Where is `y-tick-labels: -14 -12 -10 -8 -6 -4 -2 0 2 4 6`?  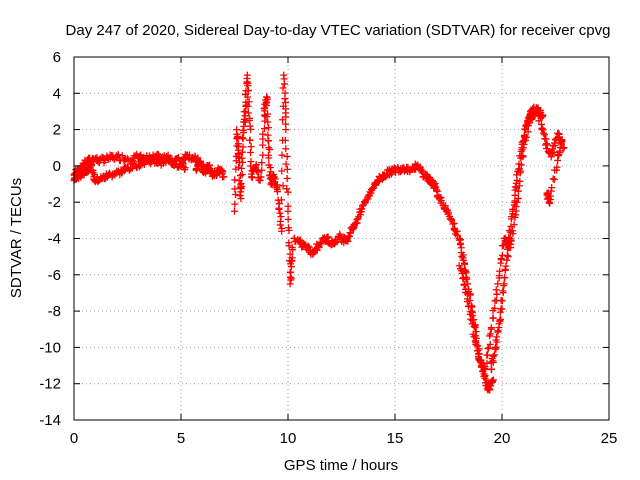 y-tick-labels: -14 -12 -10 -8 -6 -4 -2 0 2 4 6 is located at coordinates (50, 239).